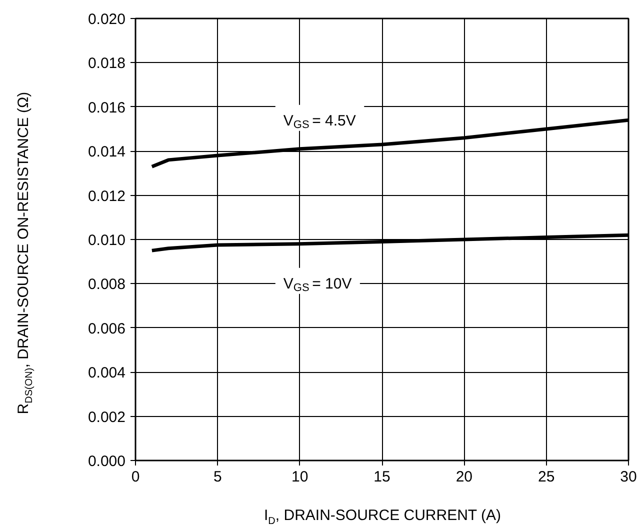 Image resolution: width=644 pixels, height=527 pixels. What do you see at coordinates (107, 240) in the screenshot?
I see `y-tick-label: 0.010` at bounding box center [107, 240].